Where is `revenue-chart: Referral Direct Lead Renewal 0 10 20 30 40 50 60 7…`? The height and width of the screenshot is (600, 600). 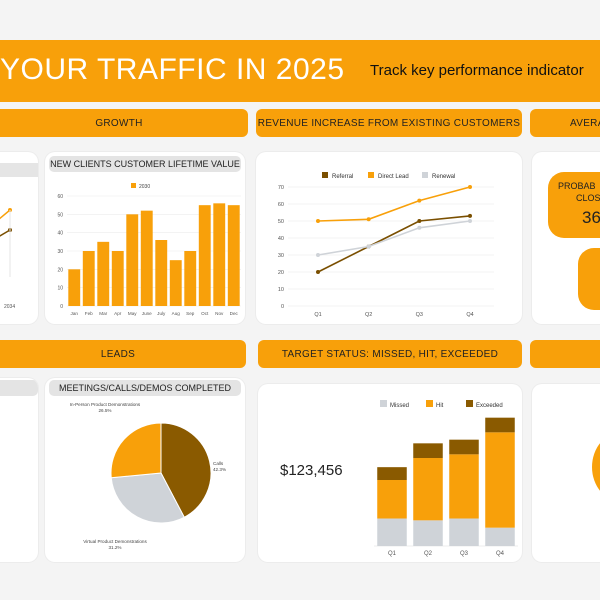
revenue-chart: Referral Direct Lead Renewal 0 10 20 30 40 50 60 7… is located at coordinates (386, 245).